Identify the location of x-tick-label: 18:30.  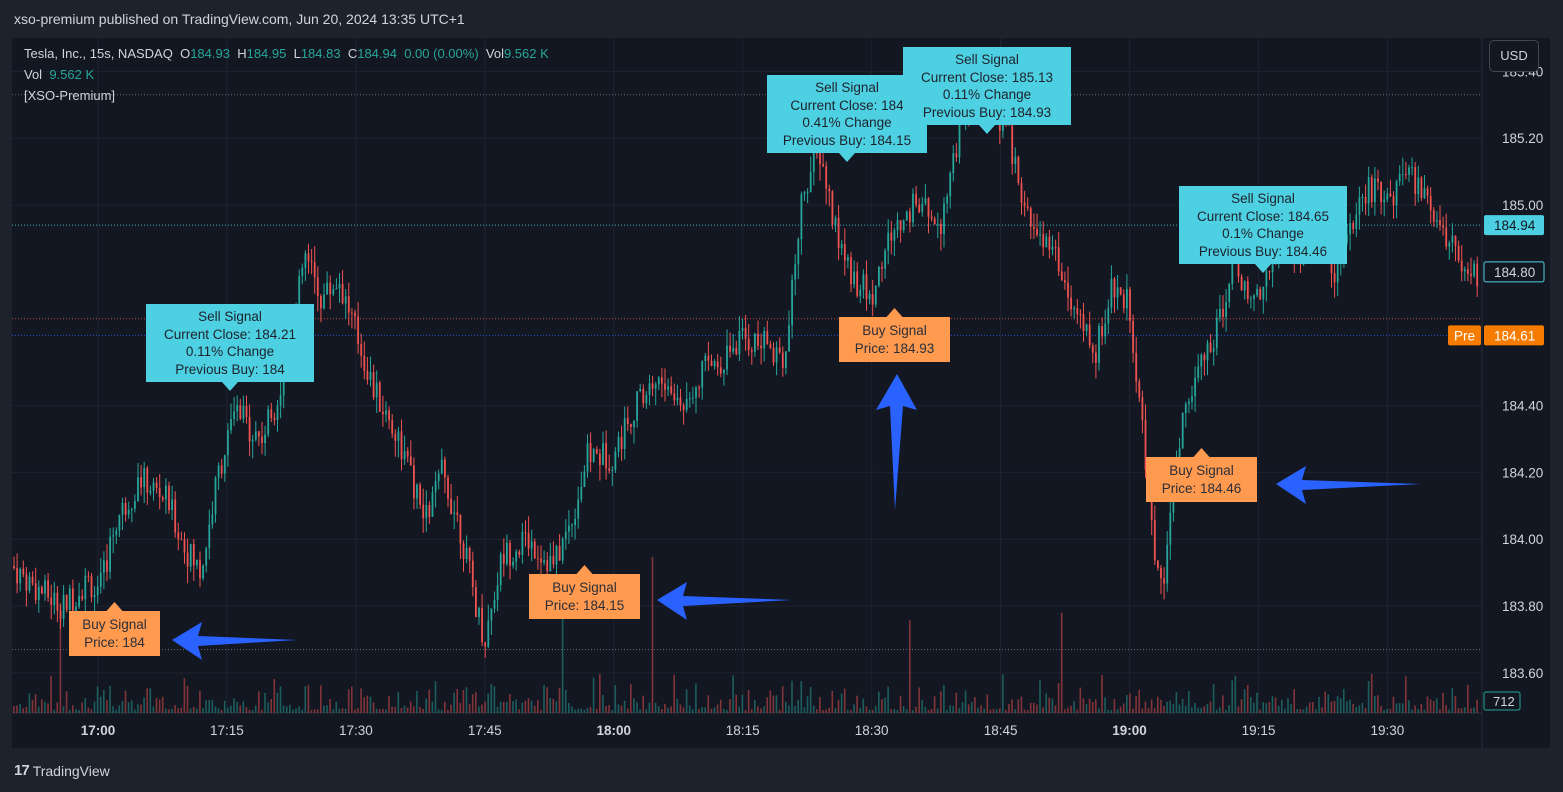
(872, 730).